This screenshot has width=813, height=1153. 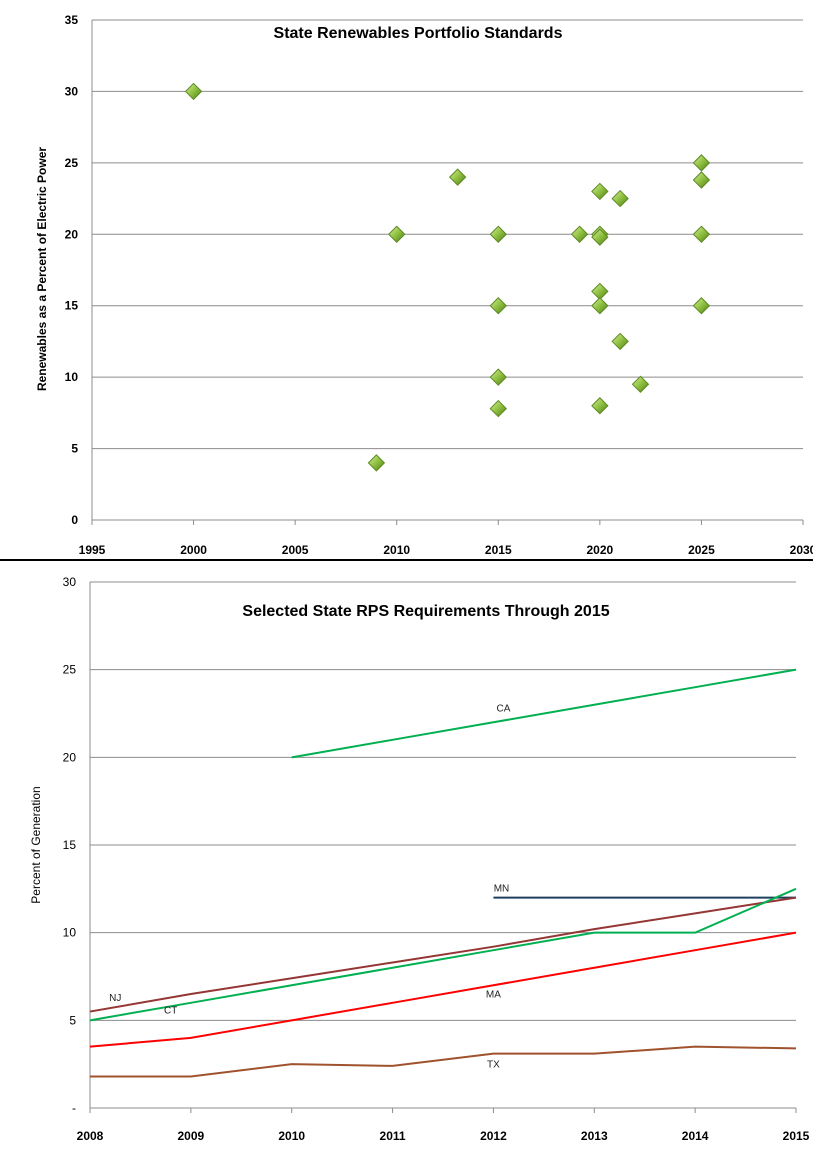 I want to click on y-tick-label: 35, so click(x=72, y=20).